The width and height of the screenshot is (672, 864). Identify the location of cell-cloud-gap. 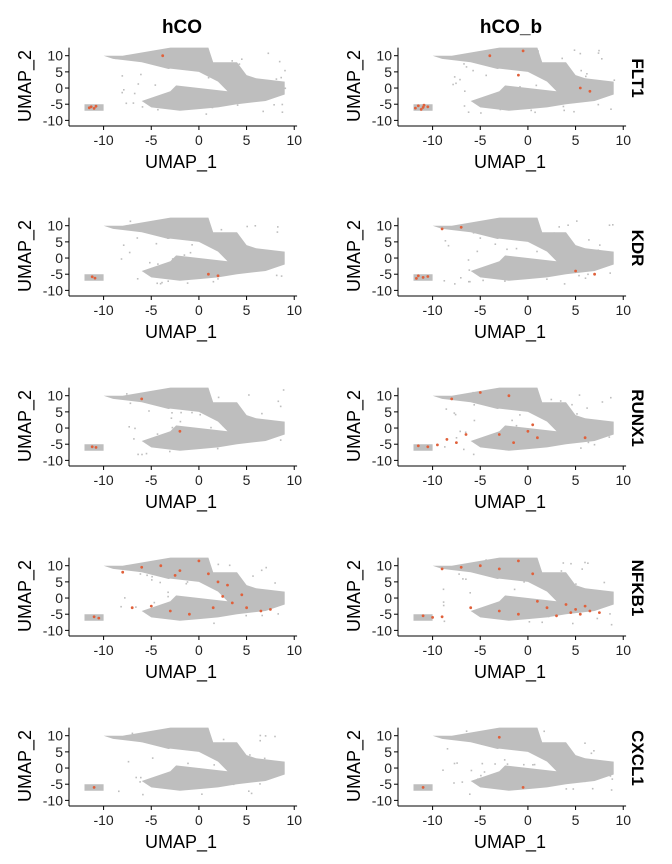
(513, 760).